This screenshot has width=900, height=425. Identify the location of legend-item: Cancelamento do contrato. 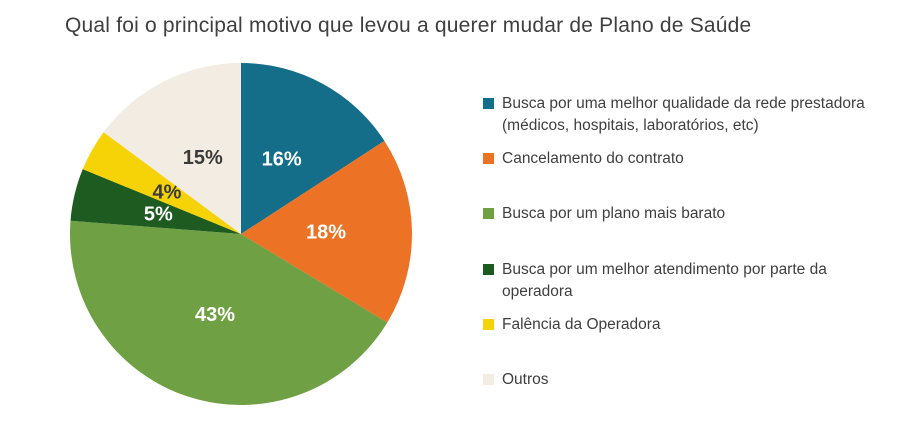
(685, 159).